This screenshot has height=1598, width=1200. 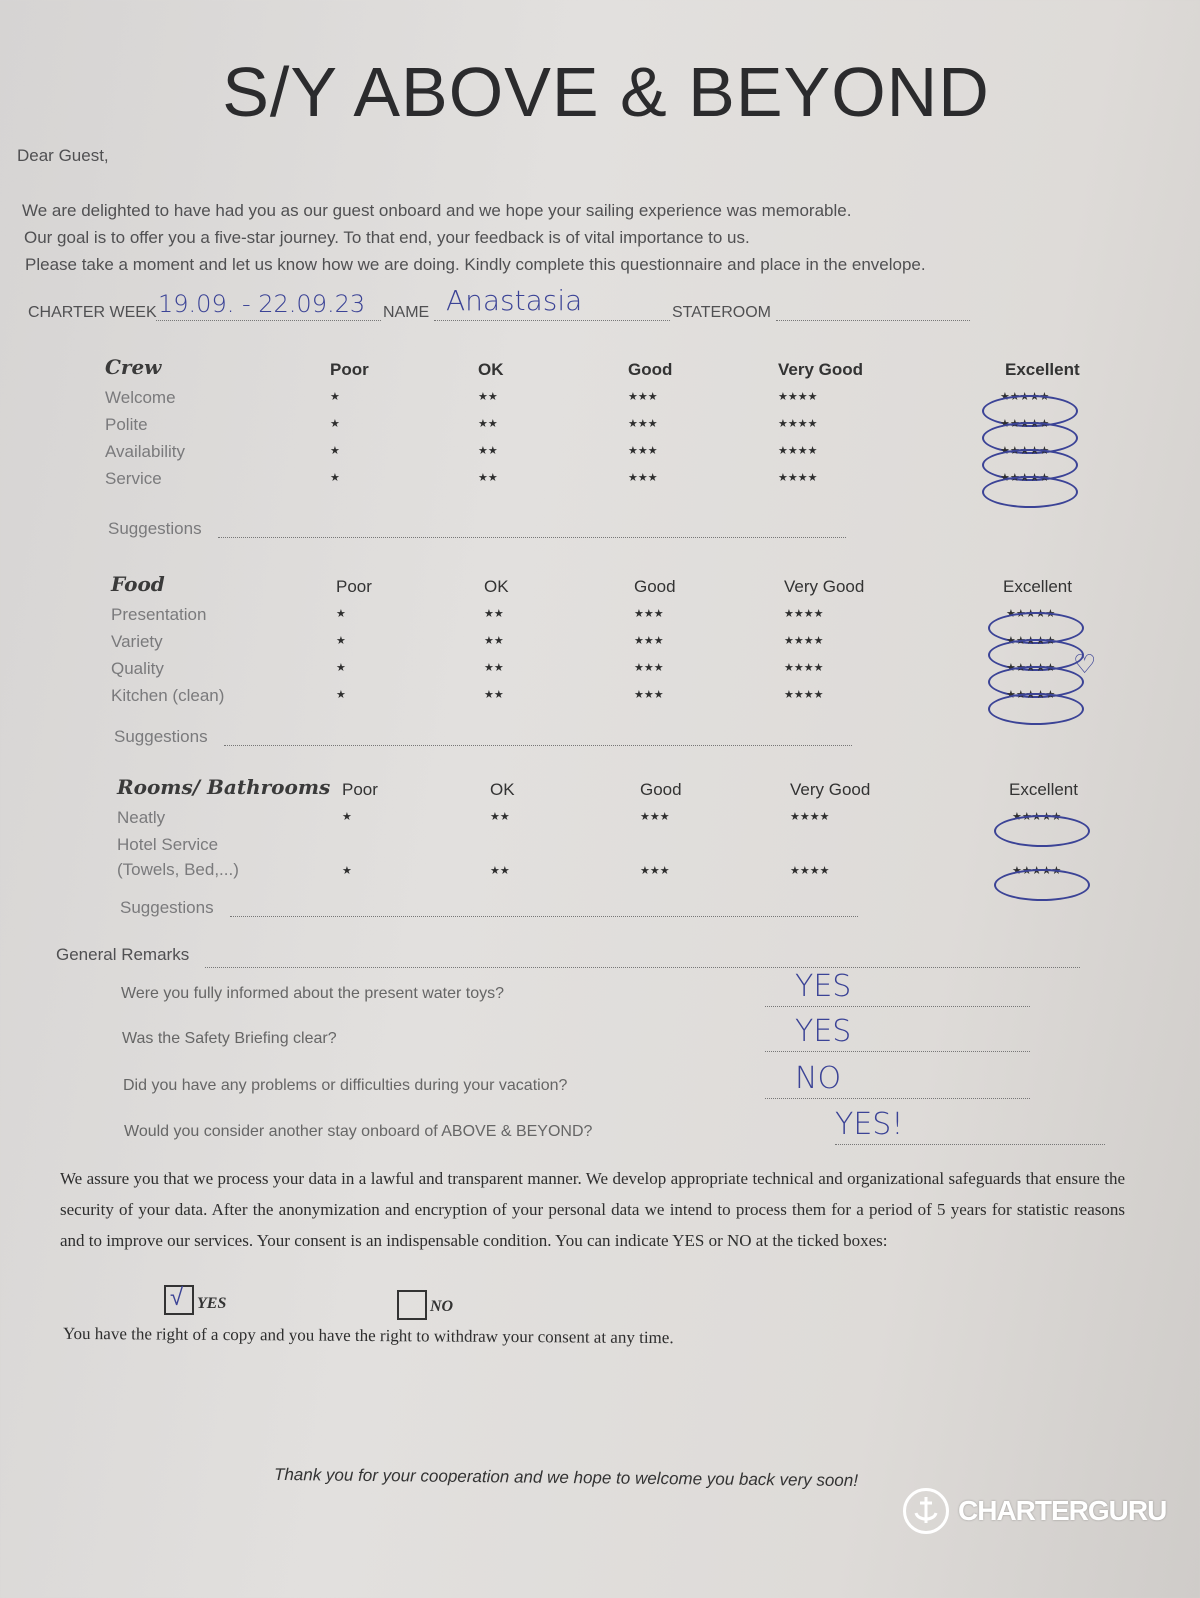 What do you see at coordinates (873, 310) in the screenshot?
I see `stateroom-field` at bounding box center [873, 310].